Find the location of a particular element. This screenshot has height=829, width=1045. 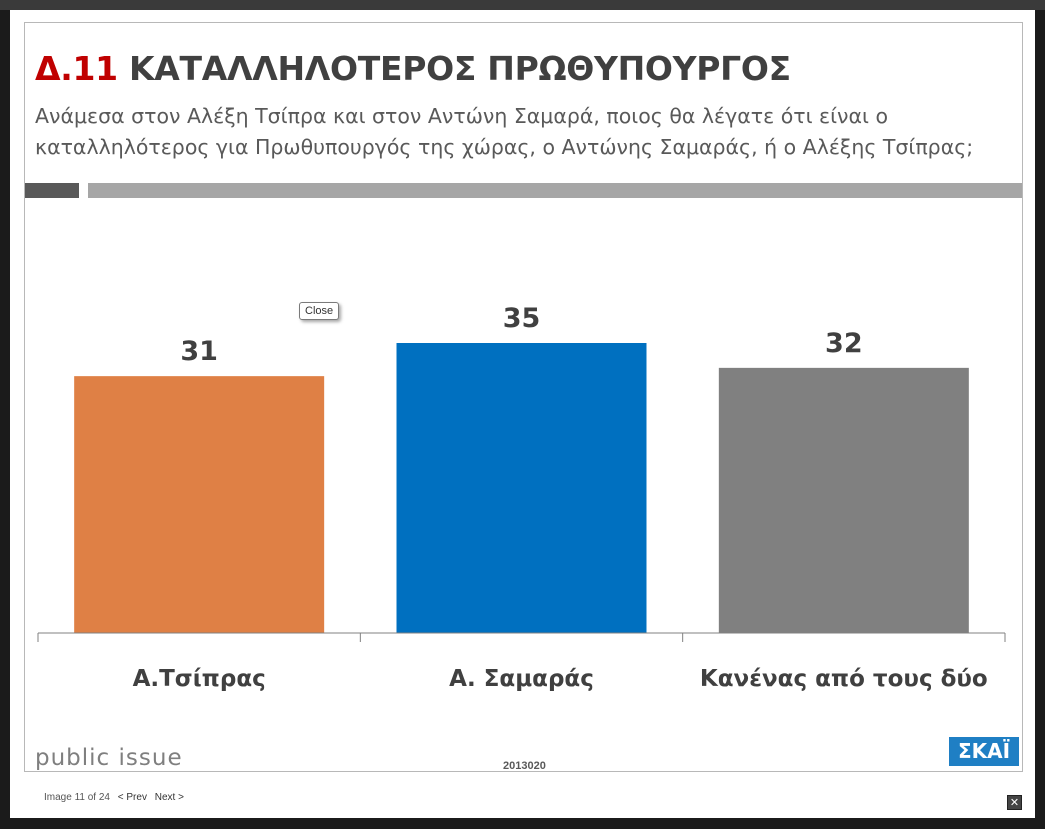

bar-value-label: 35 is located at coordinates (522, 318).